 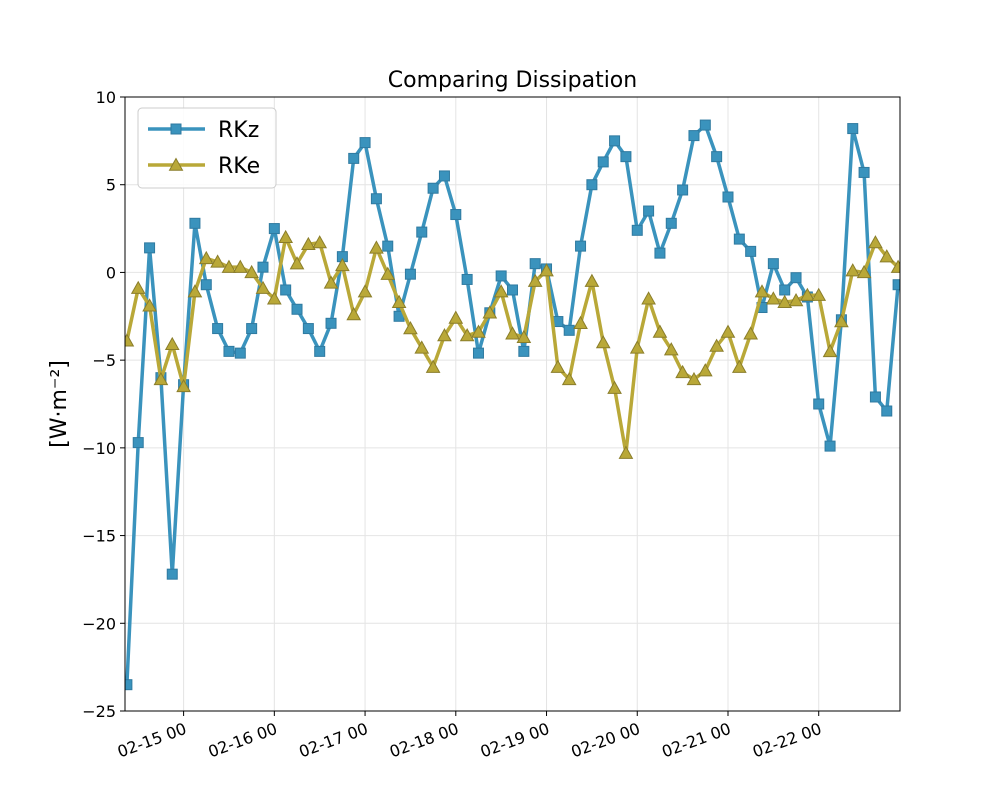 I want to click on y-tick-label: −15, so click(x=99, y=536).